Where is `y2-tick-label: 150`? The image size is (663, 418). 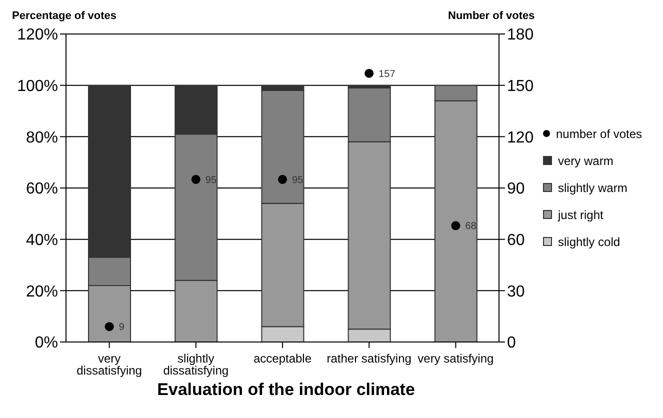 y2-tick-label: 150 is located at coordinates (520, 87).